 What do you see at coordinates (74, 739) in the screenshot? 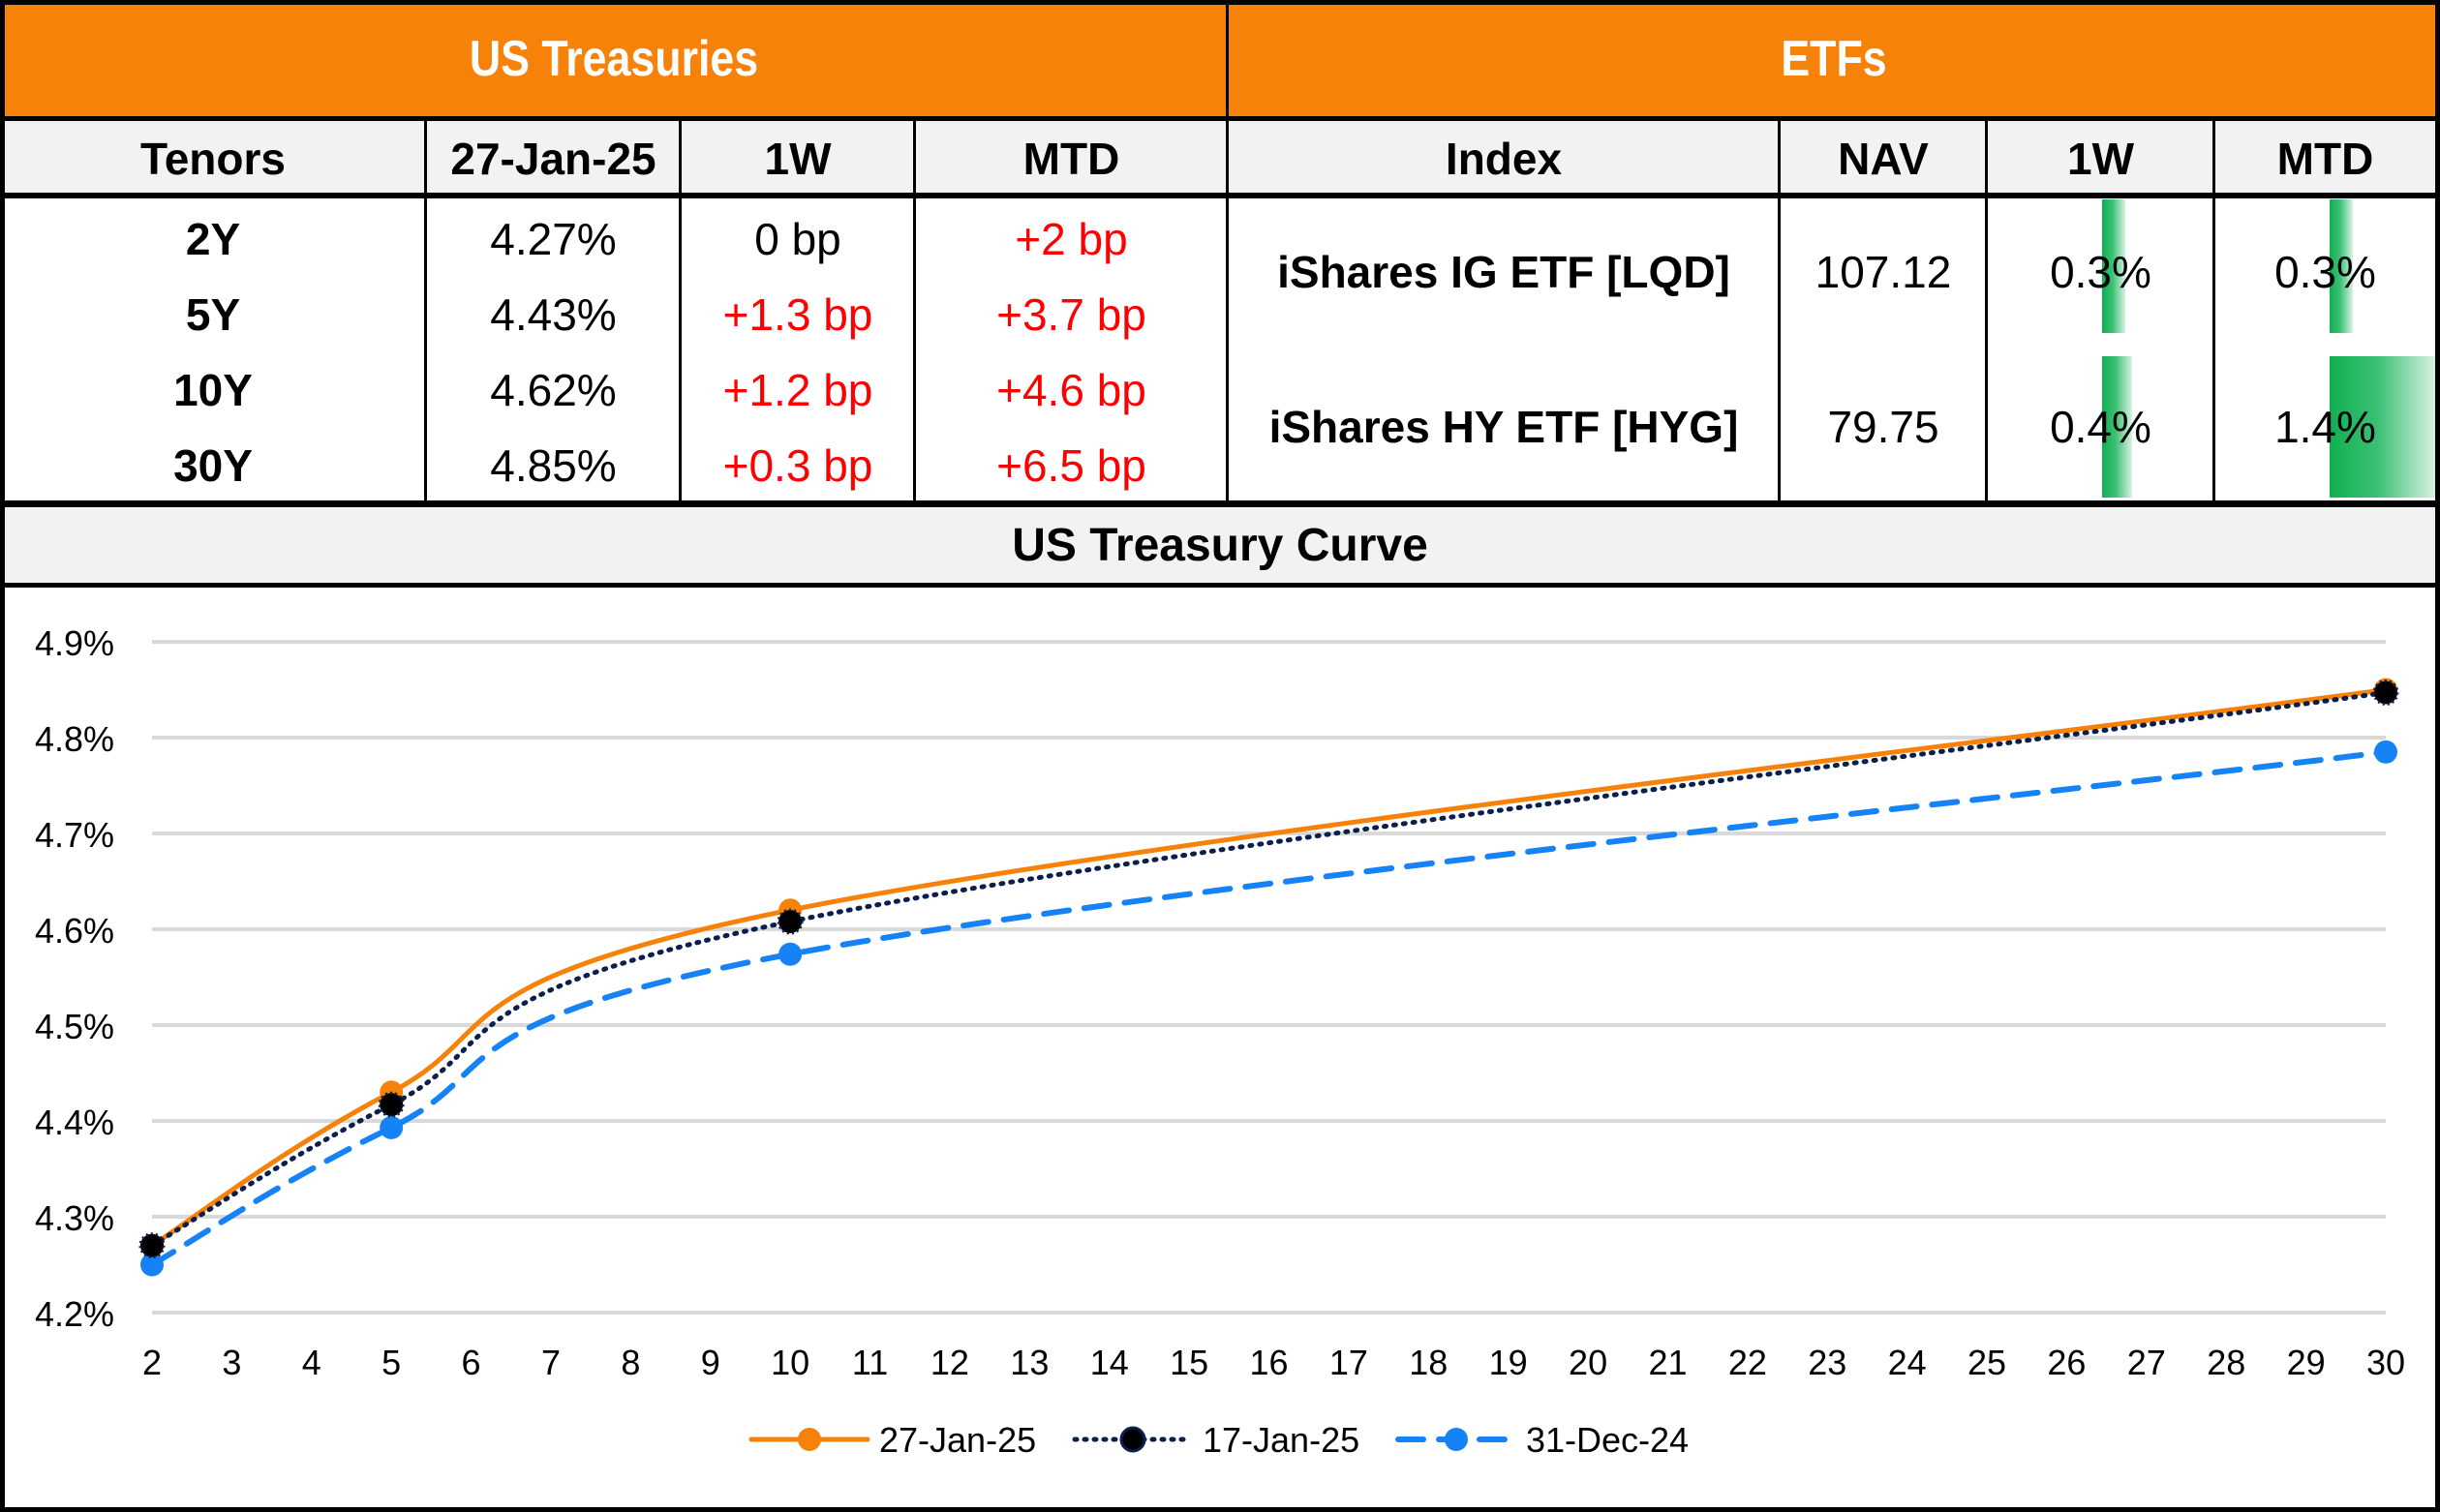
I see `y-tick-label: 4.8%` at bounding box center [74, 739].